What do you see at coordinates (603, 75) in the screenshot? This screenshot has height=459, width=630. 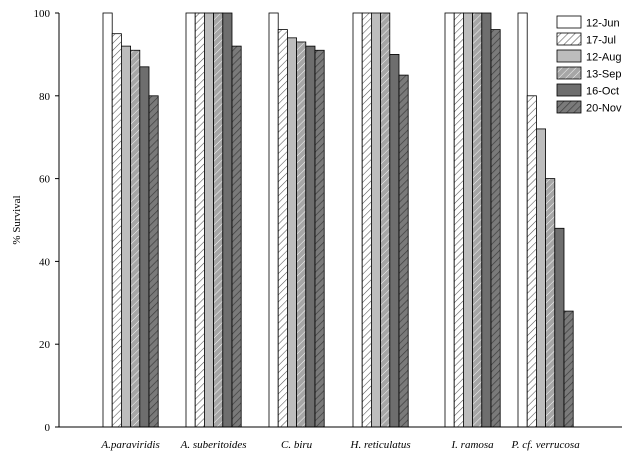 I see `legend-label: 13-Sep` at bounding box center [603, 75].